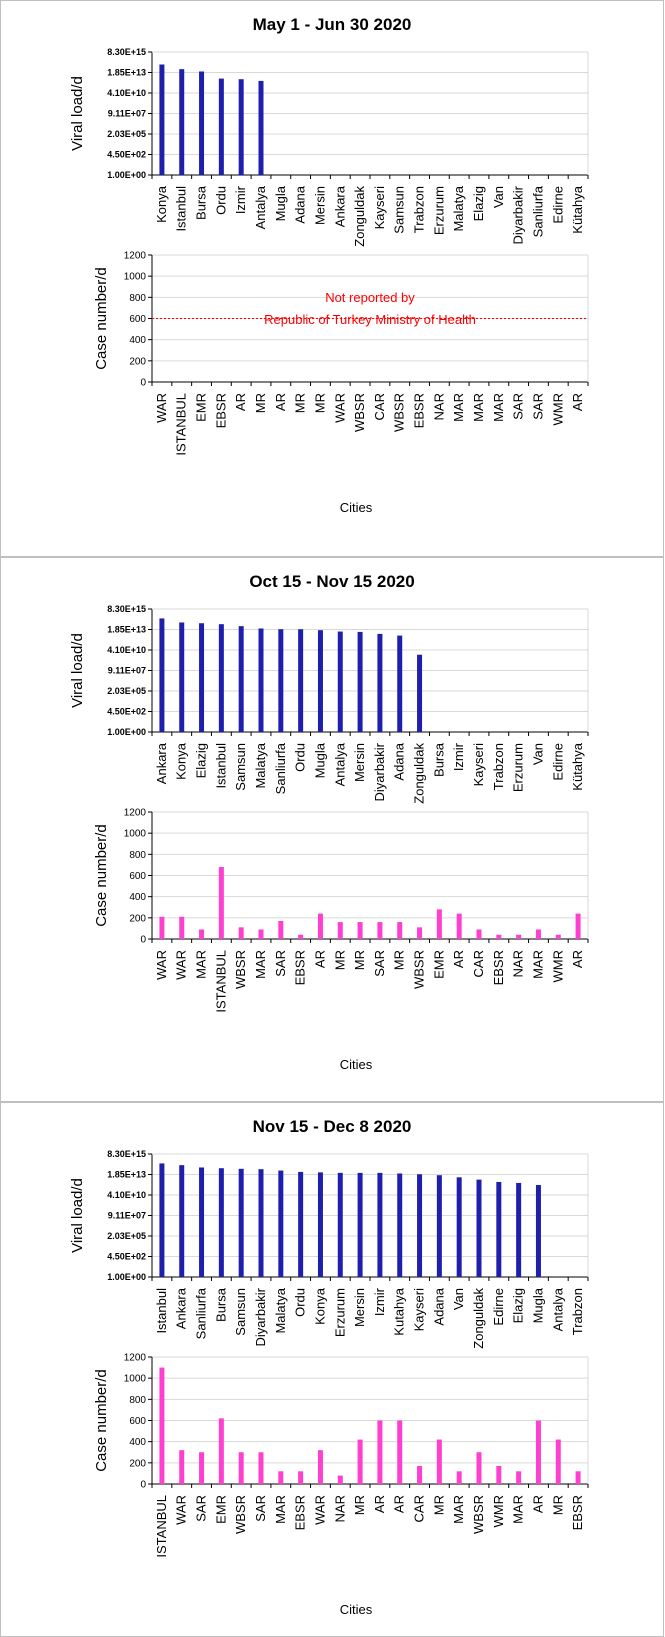 This screenshot has height=1637, width=665. I want to click on viral-category-label: Elazig, so click(518, 1305).